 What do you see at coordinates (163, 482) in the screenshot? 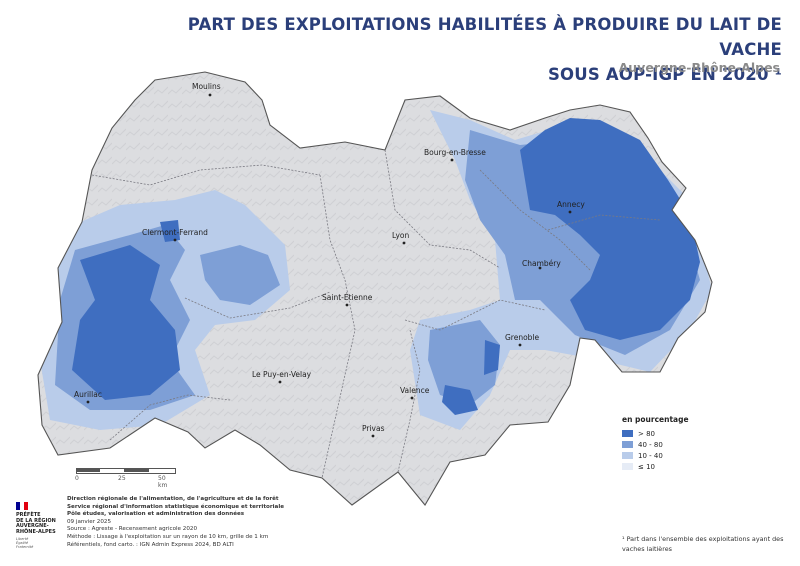
I see `scale-label-50: 50 km` at bounding box center [163, 482].